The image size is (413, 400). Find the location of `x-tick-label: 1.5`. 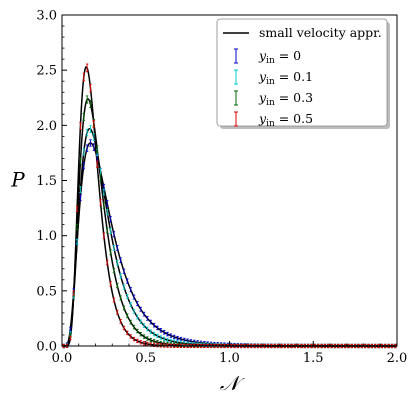

x-tick-label: 1.5 is located at coordinates (313, 358).